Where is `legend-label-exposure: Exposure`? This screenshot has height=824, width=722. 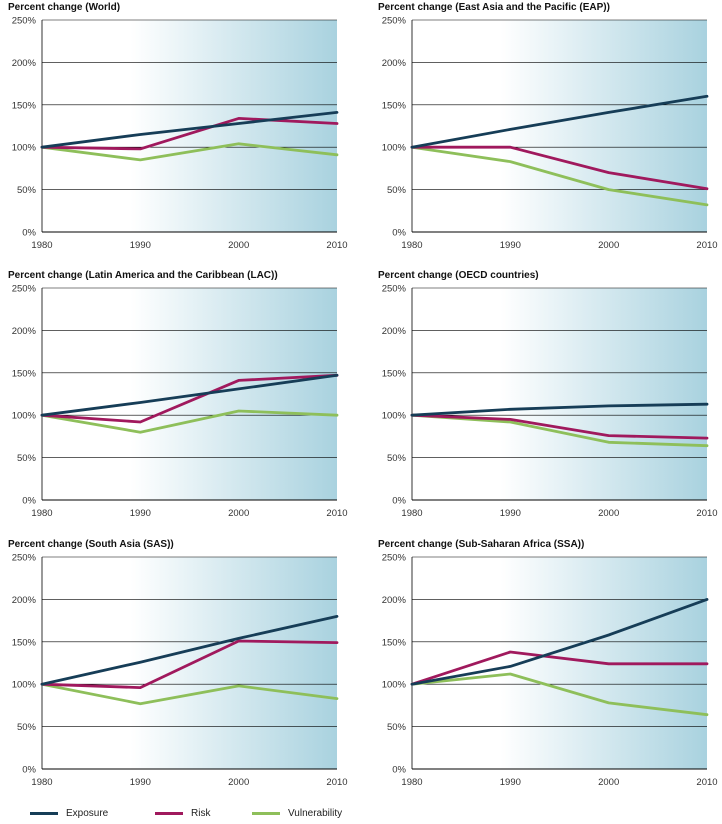 legend-label-exposure: Exposure is located at coordinates (87, 813).